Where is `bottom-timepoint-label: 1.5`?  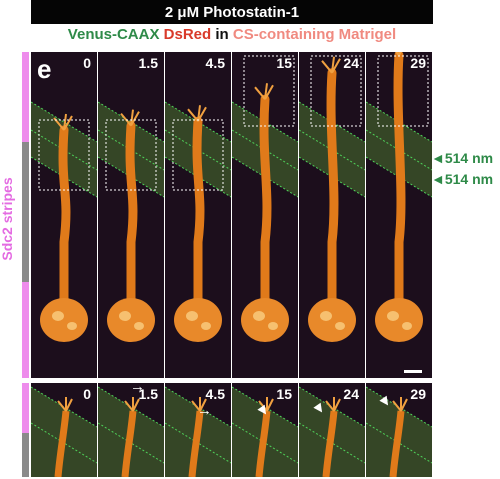
bottom-timepoint-label: 1.5 is located at coordinates (148, 394).